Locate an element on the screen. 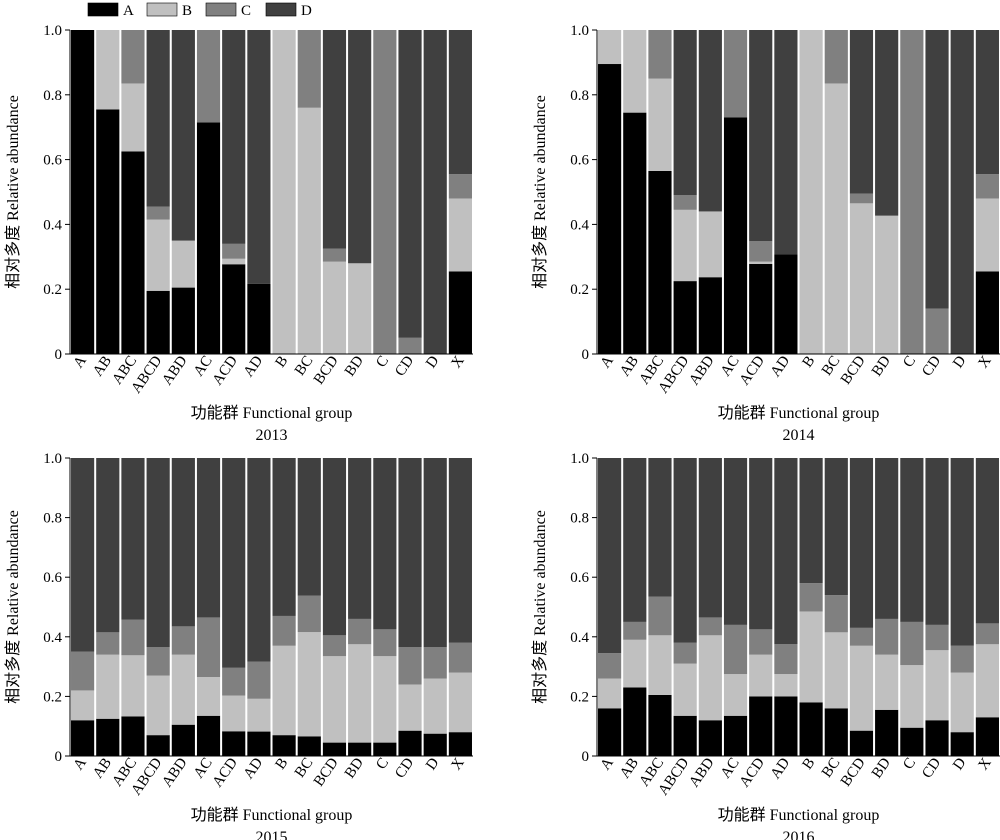 Image resolution: width=1000 pixels, height=840 pixels. bar-segment-BCD-D is located at coordinates (861, 543).